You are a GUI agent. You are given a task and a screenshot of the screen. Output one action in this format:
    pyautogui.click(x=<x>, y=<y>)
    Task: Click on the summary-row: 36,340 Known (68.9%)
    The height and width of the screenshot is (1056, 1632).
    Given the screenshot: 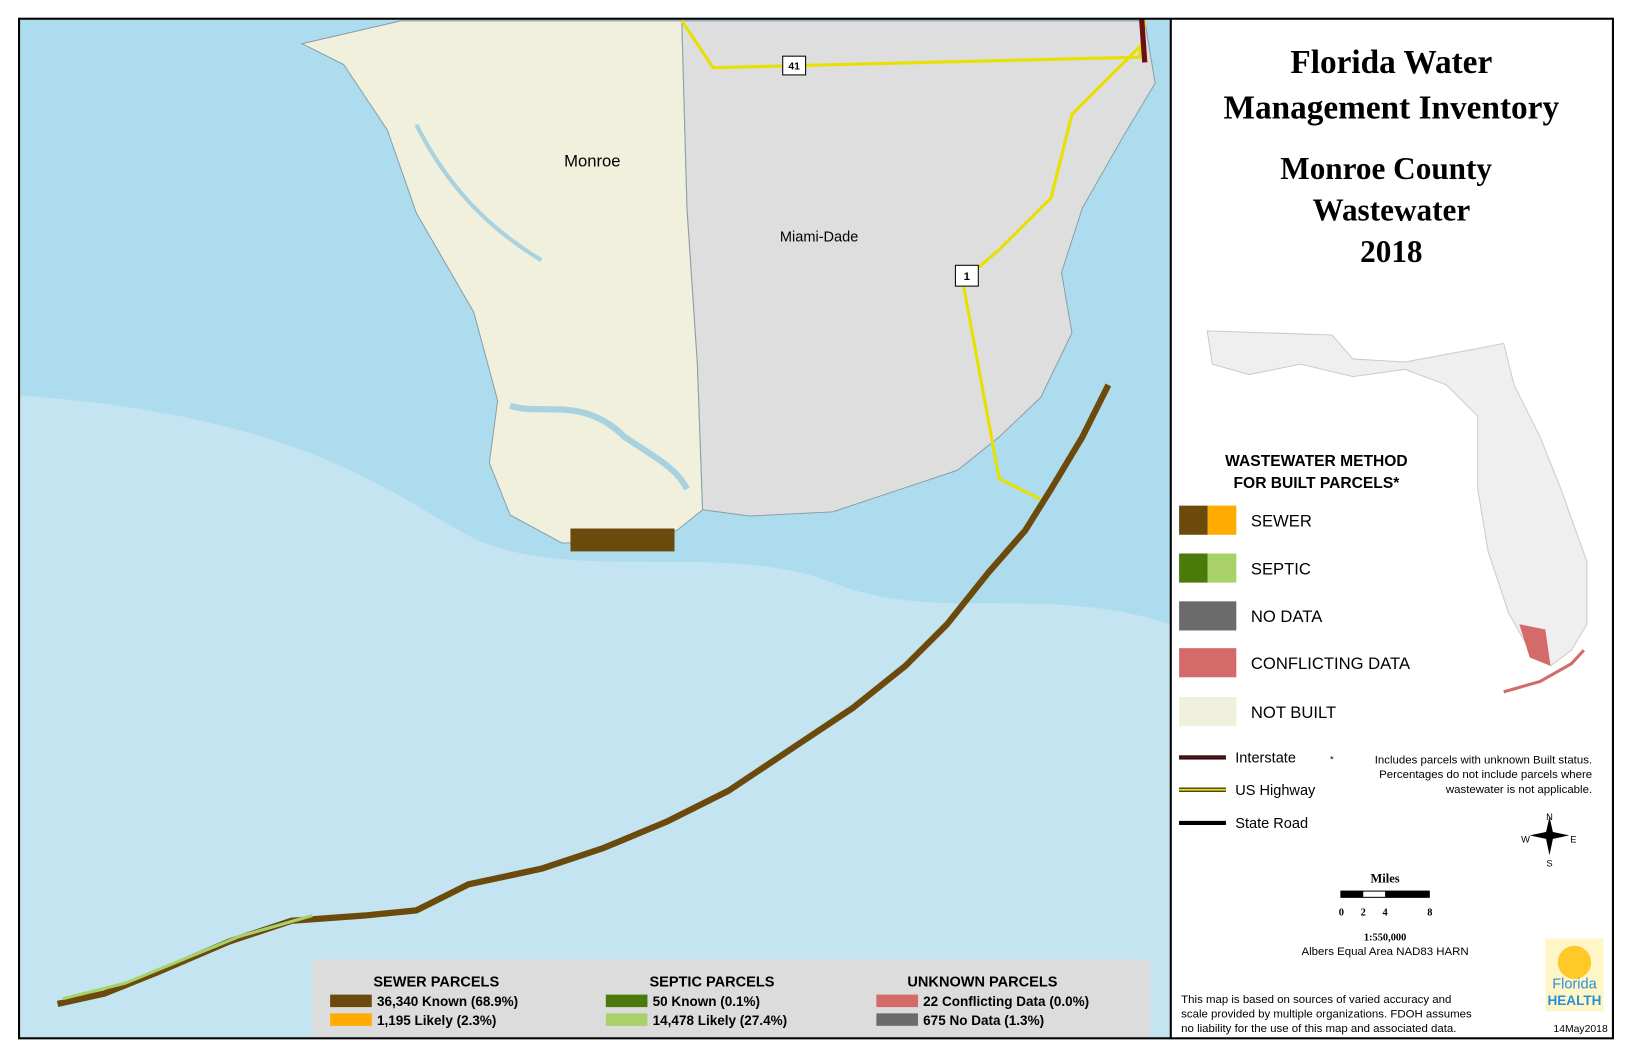 What is the action you would take?
    pyautogui.click(x=447, y=1001)
    